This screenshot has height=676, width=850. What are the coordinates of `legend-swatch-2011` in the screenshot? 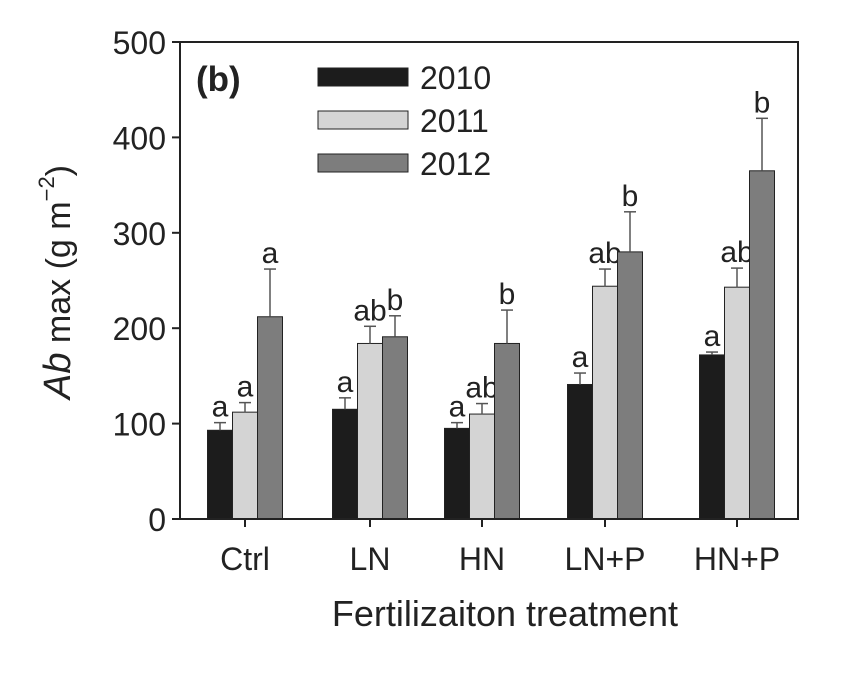 It's located at (363, 120).